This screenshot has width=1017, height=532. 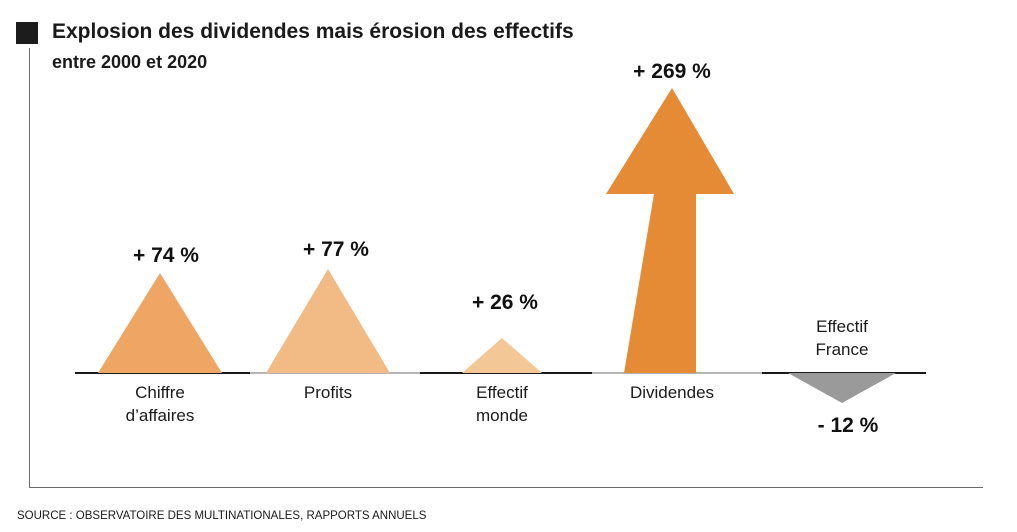 What do you see at coordinates (29, 268) in the screenshot?
I see `frame-left-line` at bounding box center [29, 268].